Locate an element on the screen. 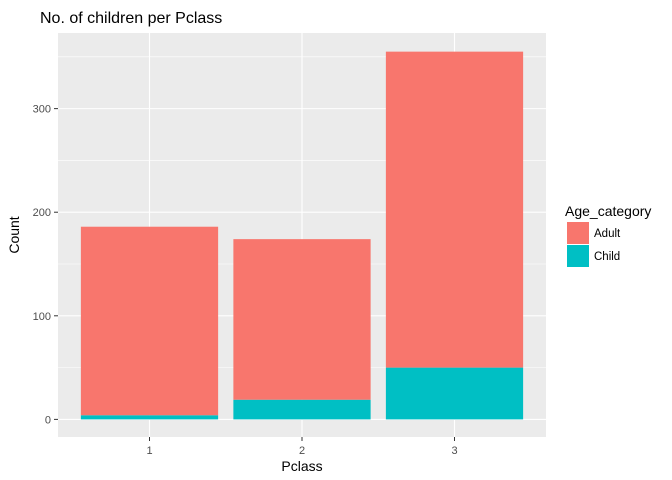  legend: Age_category Adult Child is located at coordinates (608, 235).